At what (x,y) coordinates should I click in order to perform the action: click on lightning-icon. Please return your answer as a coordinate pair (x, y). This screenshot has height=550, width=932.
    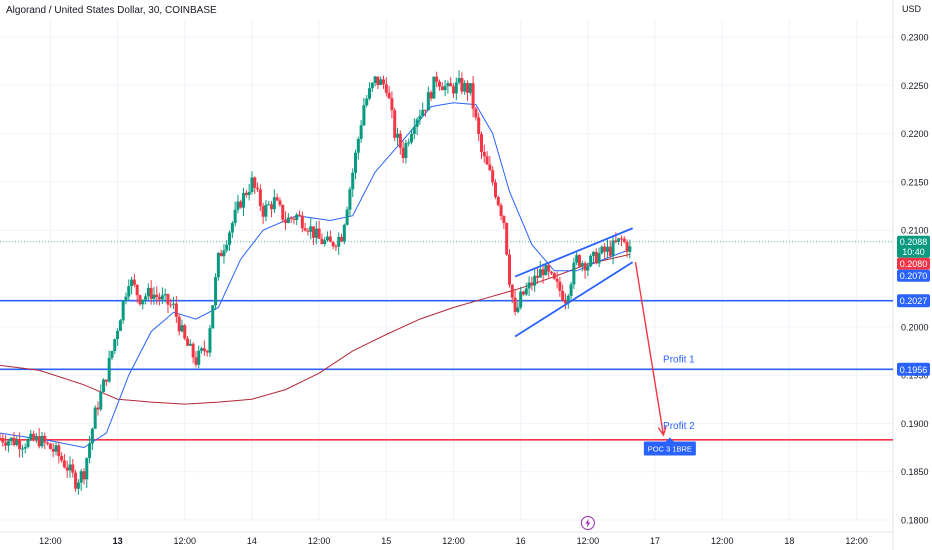
    Looking at the image, I should click on (587, 523).